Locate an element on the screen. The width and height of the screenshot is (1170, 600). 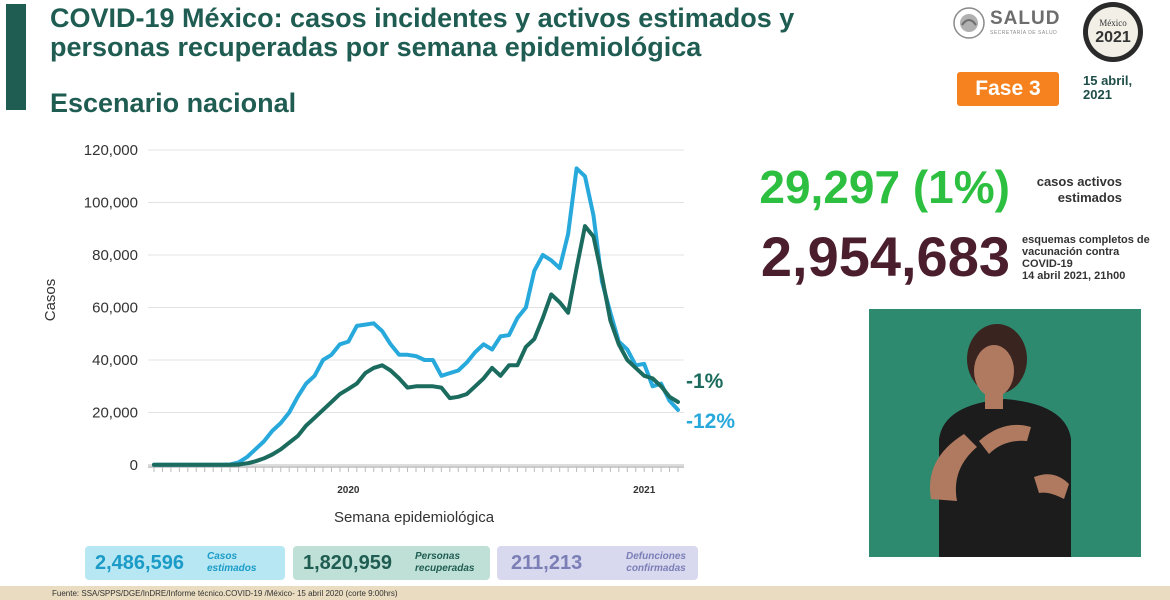
phase-badge: Fase 3 is located at coordinates (1008, 89).